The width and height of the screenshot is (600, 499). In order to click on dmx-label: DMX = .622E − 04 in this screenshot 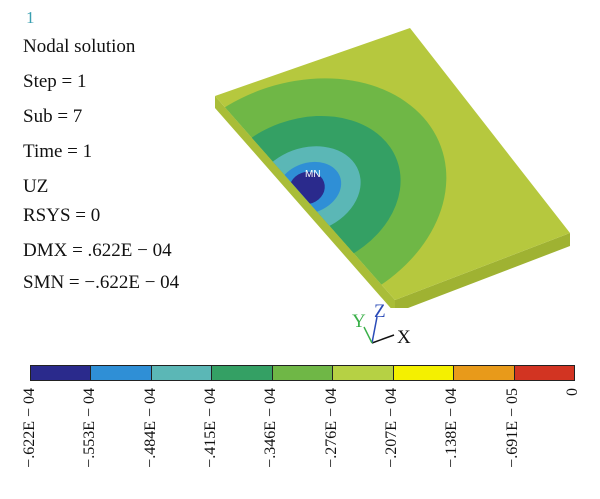, I will do `click(97, 250)`.